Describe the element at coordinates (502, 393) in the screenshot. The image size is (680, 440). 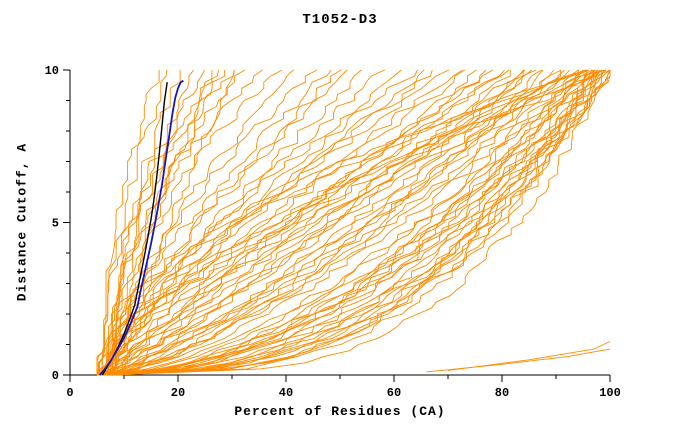
I see `x-tick-label: 80` at that location.